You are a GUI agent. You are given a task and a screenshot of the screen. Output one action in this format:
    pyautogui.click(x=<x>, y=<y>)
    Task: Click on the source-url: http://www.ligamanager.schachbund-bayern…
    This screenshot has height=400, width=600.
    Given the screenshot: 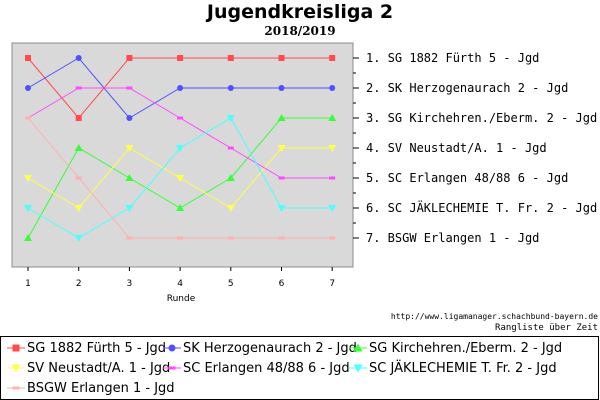 What is the action you would take?
    pyautogui.click(x=494, y=316)
    